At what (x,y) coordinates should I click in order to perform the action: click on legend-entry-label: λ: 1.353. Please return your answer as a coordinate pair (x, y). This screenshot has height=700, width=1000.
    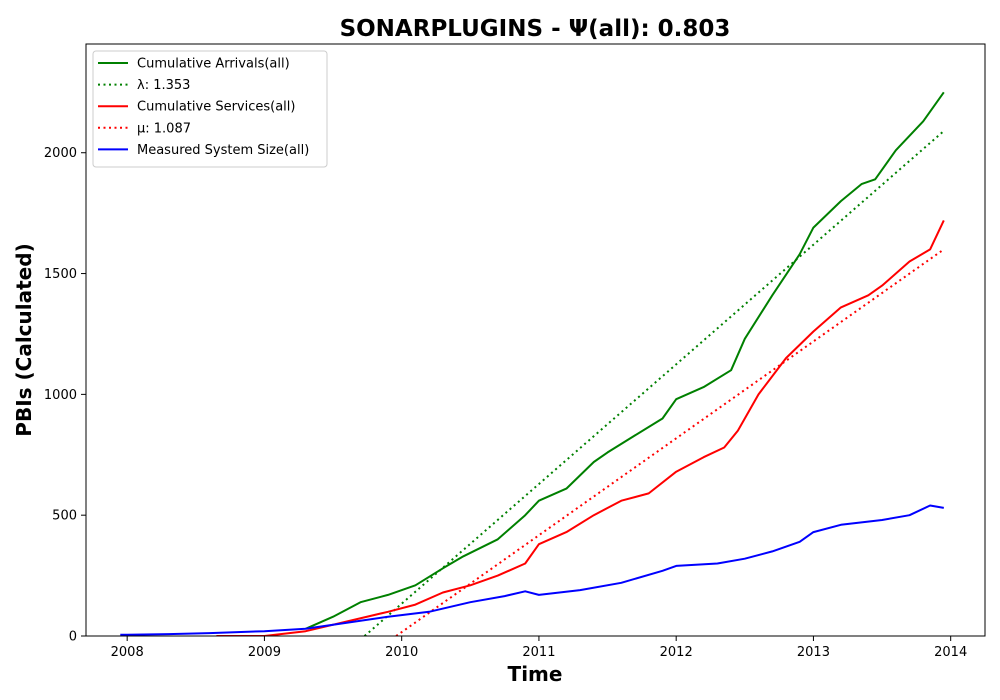
    Looking at the image, I should click on (163, 85).